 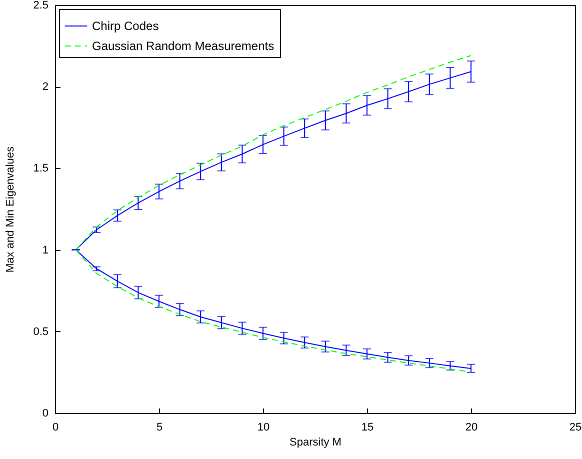 I want to click on y-axis-title: Max and Min Eigenvalues, so click(x=10, y=209).